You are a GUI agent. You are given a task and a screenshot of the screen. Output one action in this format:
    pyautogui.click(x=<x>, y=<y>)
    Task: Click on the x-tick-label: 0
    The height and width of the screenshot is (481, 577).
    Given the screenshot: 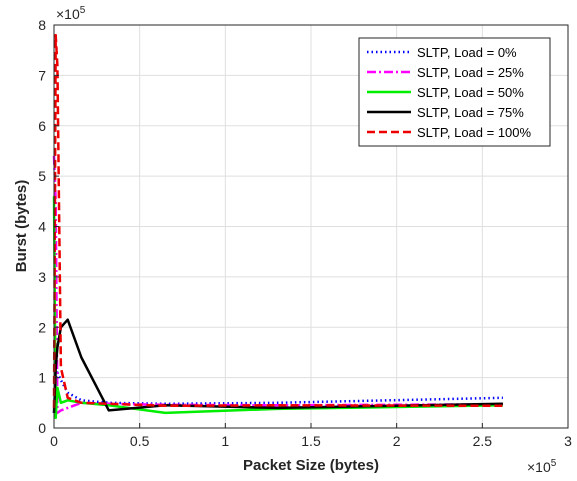 What is the action you would take?
    pyautogui.click(x=54, y=441)
    